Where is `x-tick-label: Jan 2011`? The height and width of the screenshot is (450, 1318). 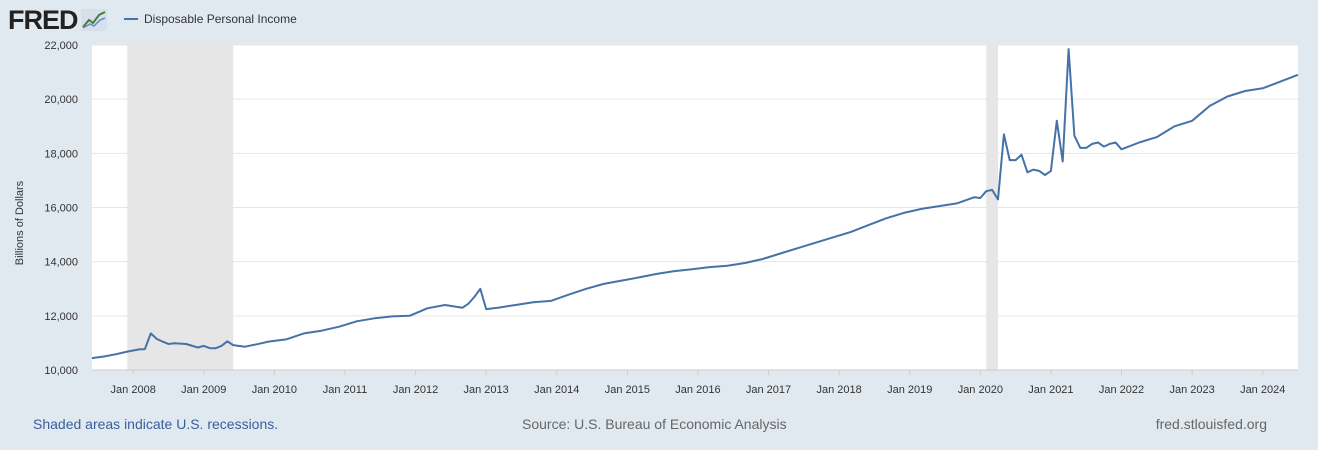
x-tick-label: Jan 2011 is located at coordinates (345, 390).